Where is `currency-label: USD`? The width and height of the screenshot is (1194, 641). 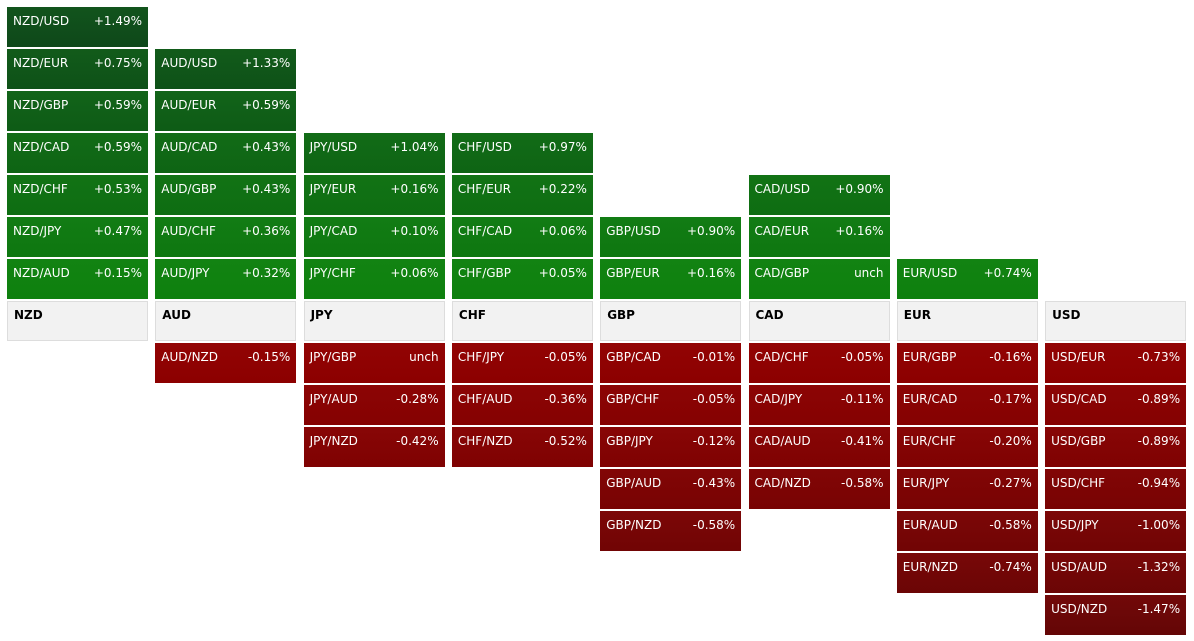
currency-label: USD is located at coordinates (1066, 315).